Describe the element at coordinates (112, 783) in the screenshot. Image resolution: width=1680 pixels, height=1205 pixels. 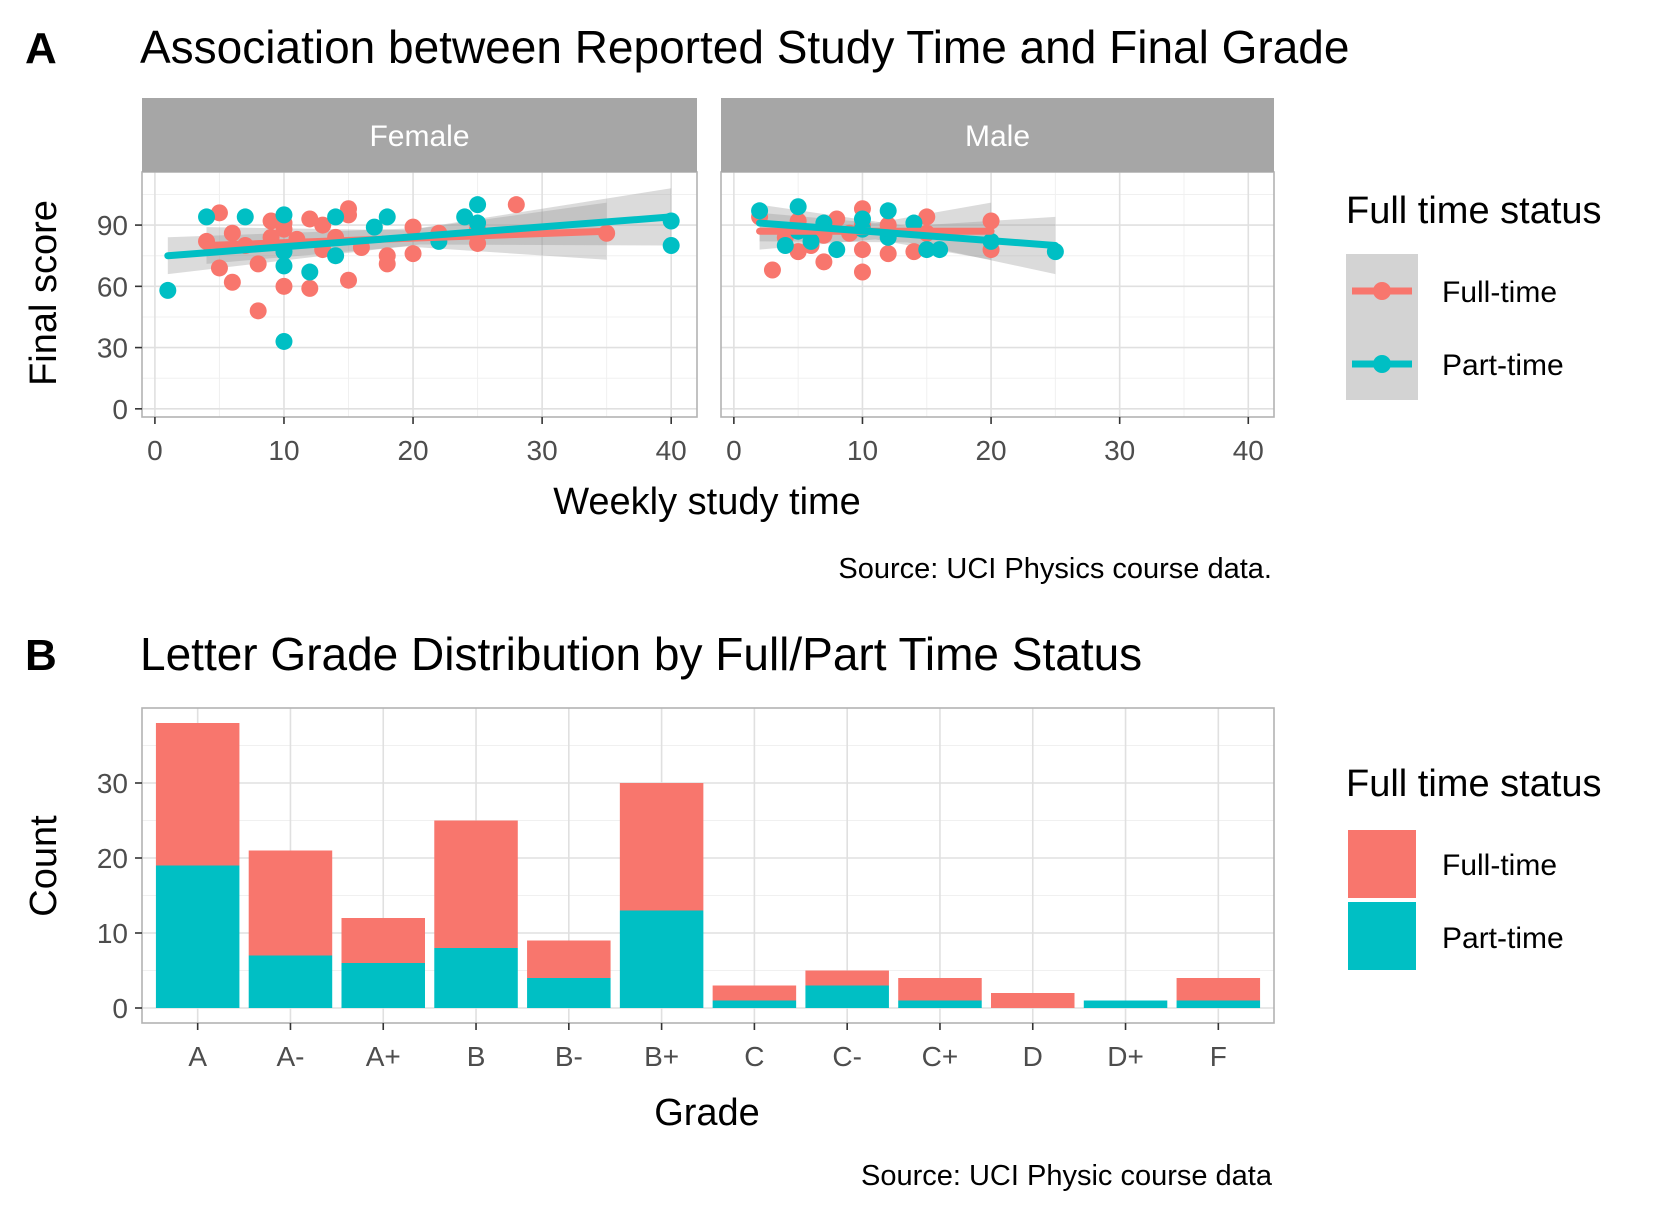
I see `y-tick-label: 30` at that location.